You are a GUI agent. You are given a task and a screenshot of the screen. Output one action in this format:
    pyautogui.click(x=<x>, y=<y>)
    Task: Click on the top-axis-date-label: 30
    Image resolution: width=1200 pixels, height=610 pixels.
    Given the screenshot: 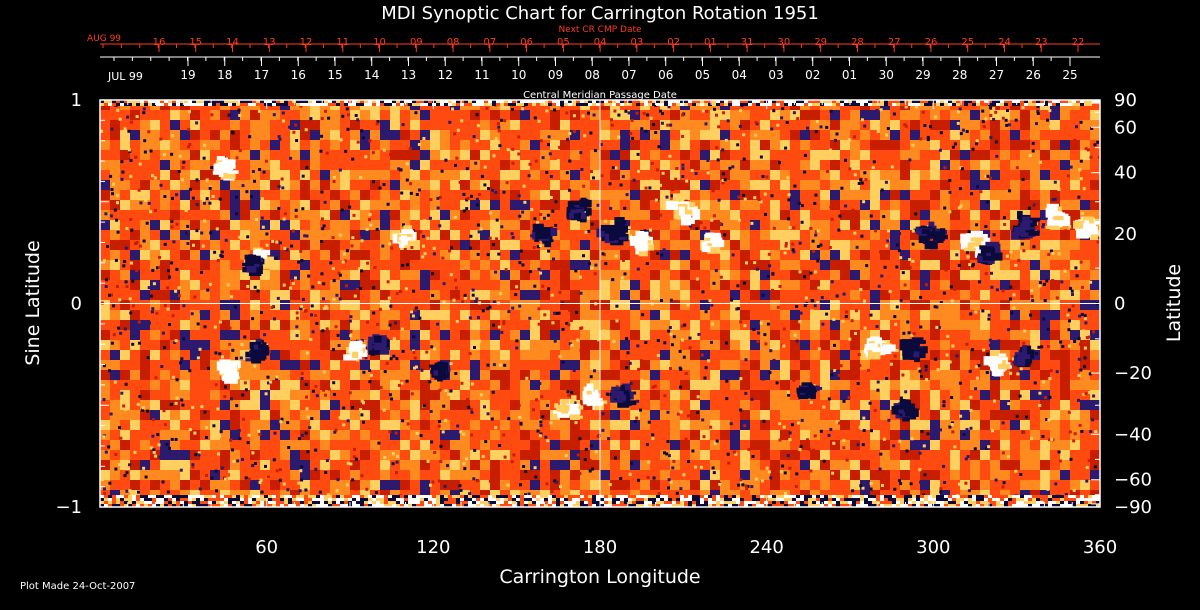 What is the action you would take?
    pyautogui.click(x=784, y=42)
    